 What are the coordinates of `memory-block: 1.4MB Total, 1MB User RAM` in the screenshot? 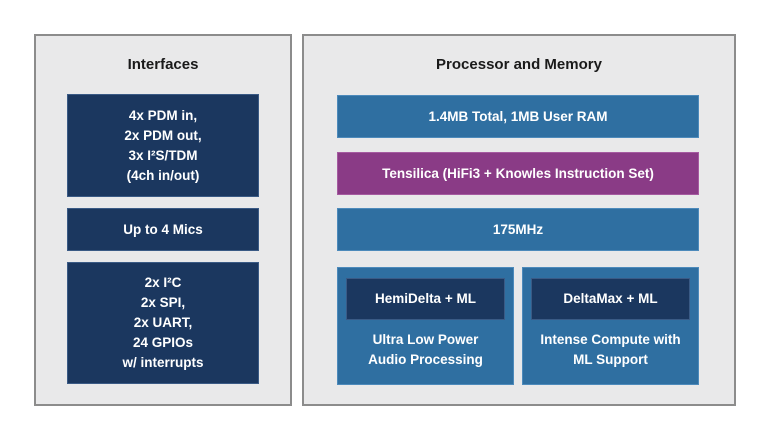 It's located at (518, 116).